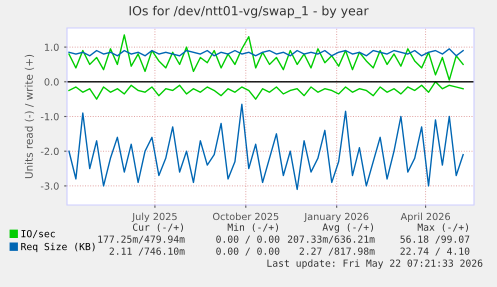 Image resolution: width=497 pixels, height=287 pixels. I want to click on legend-label: Req Size (KB), so click(58, 247).